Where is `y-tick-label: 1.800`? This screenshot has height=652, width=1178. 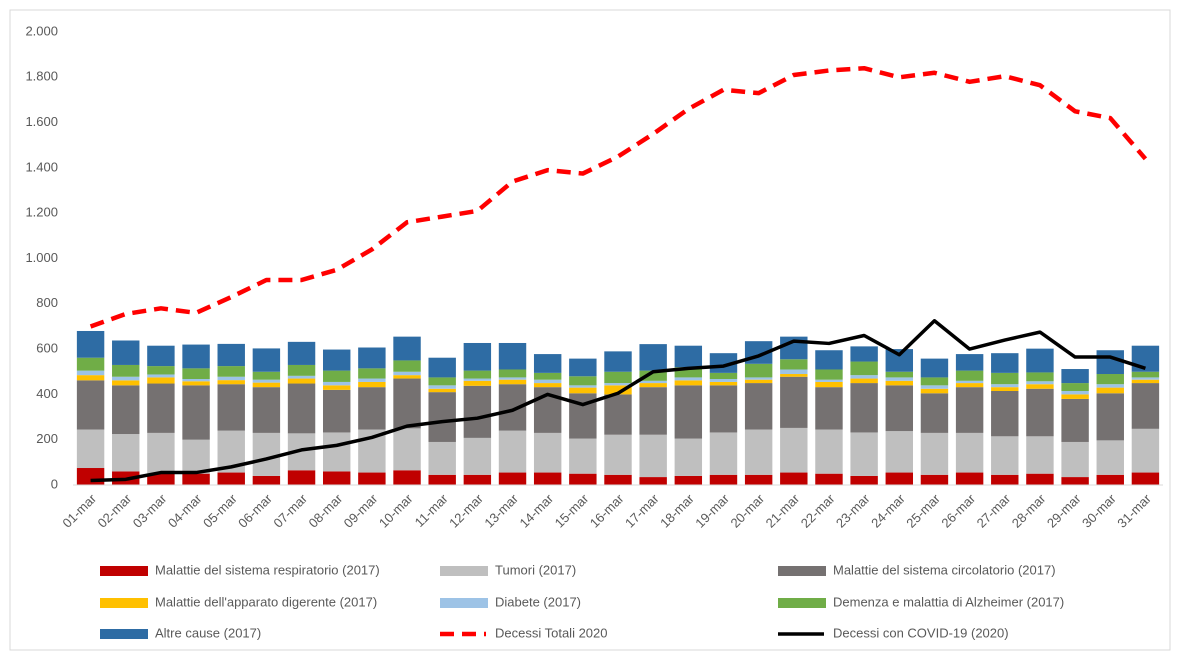
y-tick-label: 1.800 is located at coordinates (41, 76).